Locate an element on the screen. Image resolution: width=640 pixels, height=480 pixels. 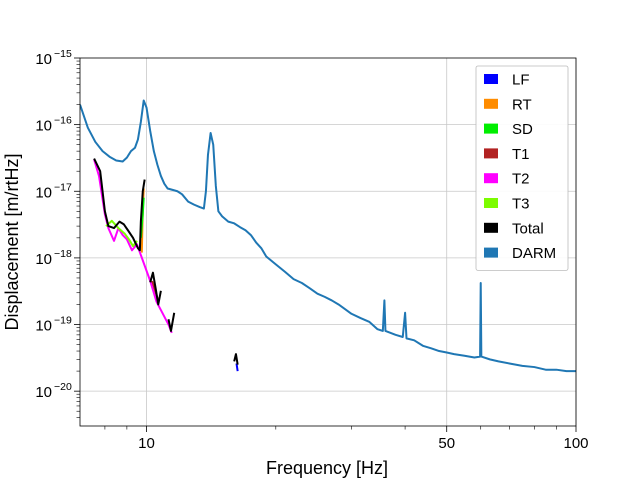
legend-label-rt: RT is located at coordinates (522, 104).